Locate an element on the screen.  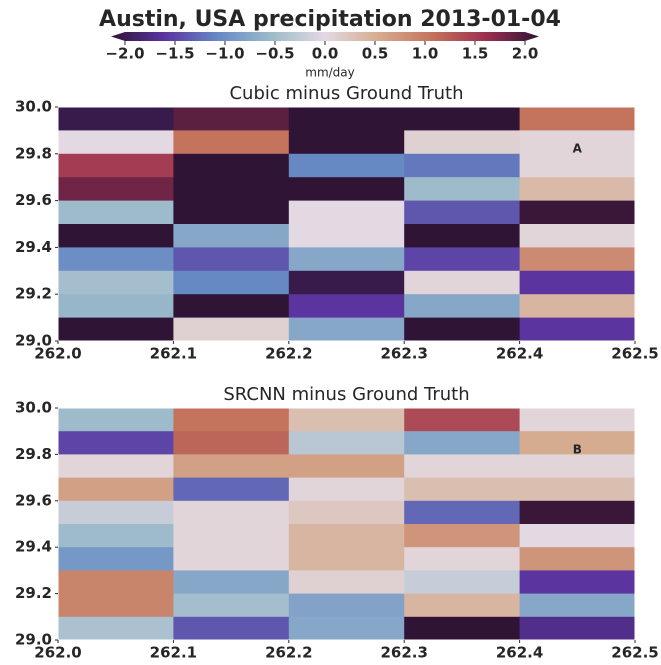
colorbar-tick-label: 2.0 is located at coordinates (525, 54).